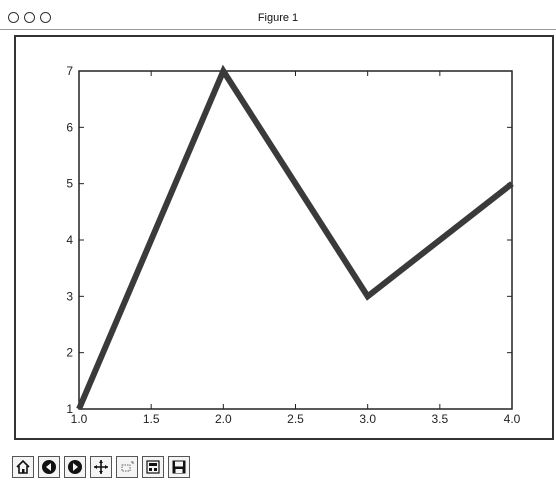  Describe the element at coordinates (223, 419) in the screenshot. I see `x-tick-label: 2.0` at that location.